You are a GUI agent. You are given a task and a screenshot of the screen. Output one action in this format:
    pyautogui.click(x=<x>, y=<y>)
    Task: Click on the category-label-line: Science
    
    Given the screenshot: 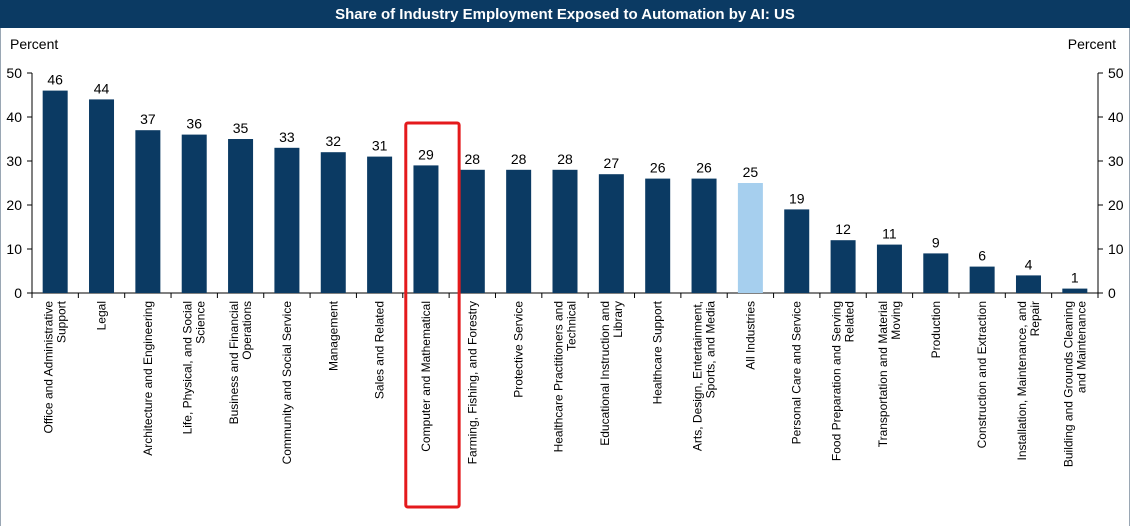 What is the action you would take?
    pyautogui.click(x=201, y=322)
    